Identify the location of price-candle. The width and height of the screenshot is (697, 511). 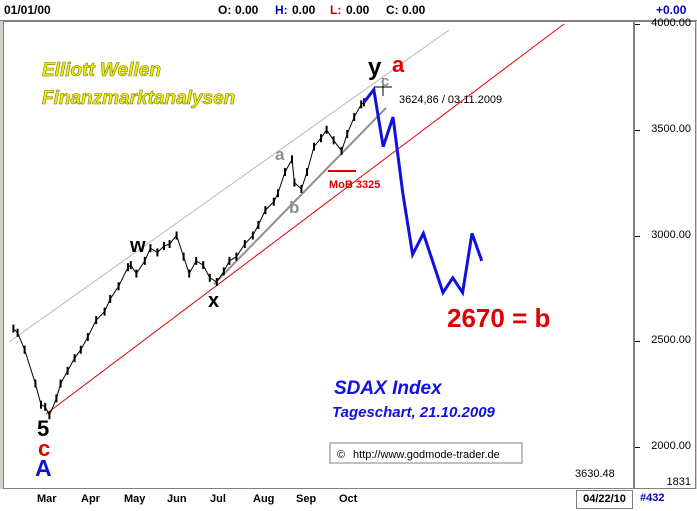
(13, 328).